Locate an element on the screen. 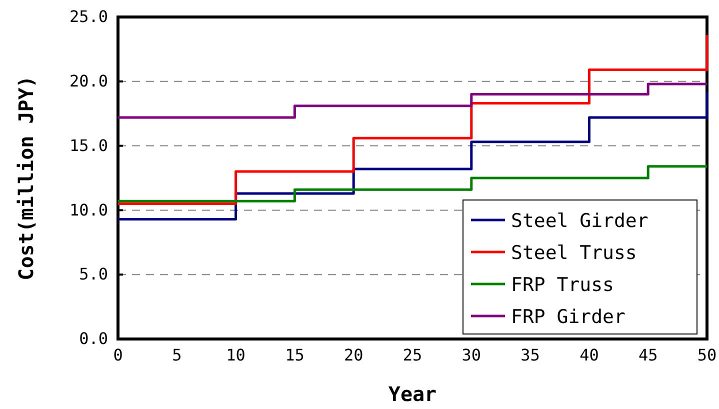  x-tick-label: 10 is located at coordinates (236, 354).